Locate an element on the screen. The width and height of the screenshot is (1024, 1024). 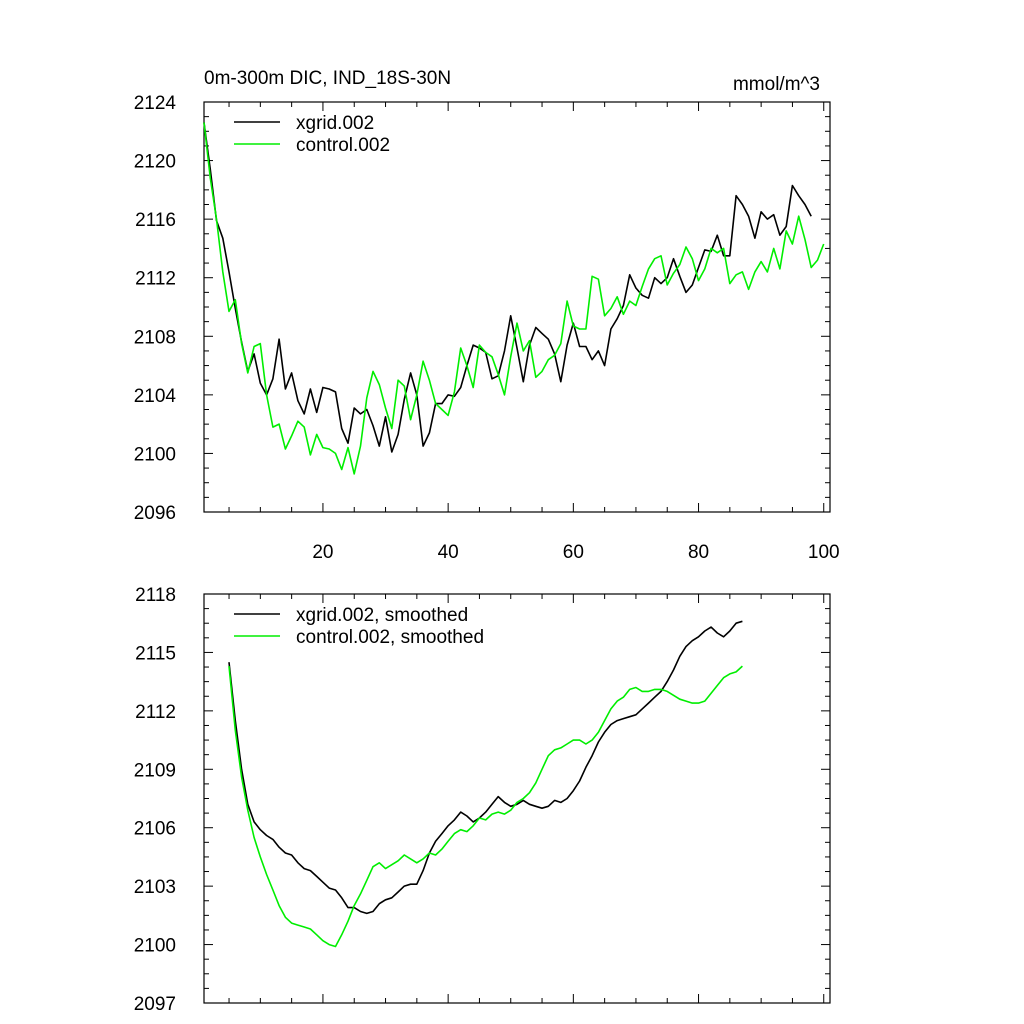
chart1-y-tick-label: 2109 is located at coordinates (155, 770).